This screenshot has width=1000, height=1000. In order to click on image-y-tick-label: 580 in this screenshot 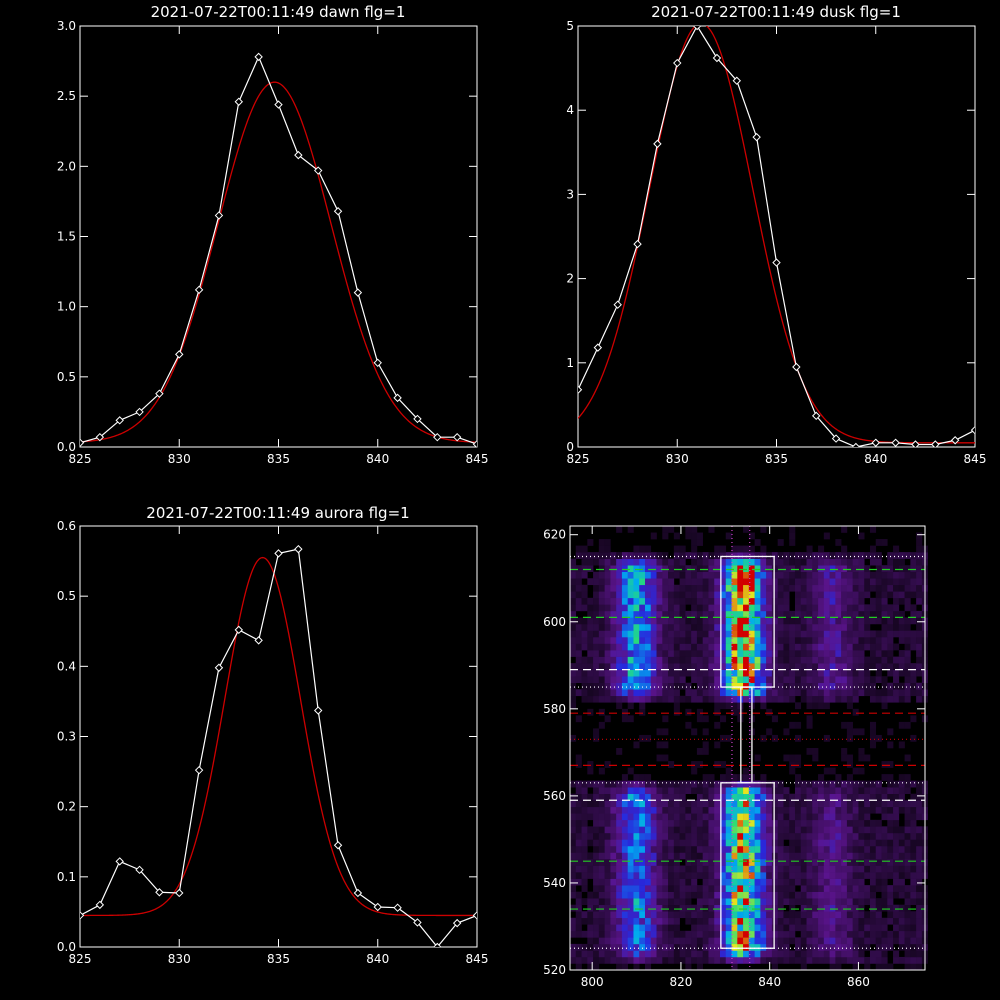, I will do `click(554, 709)`.